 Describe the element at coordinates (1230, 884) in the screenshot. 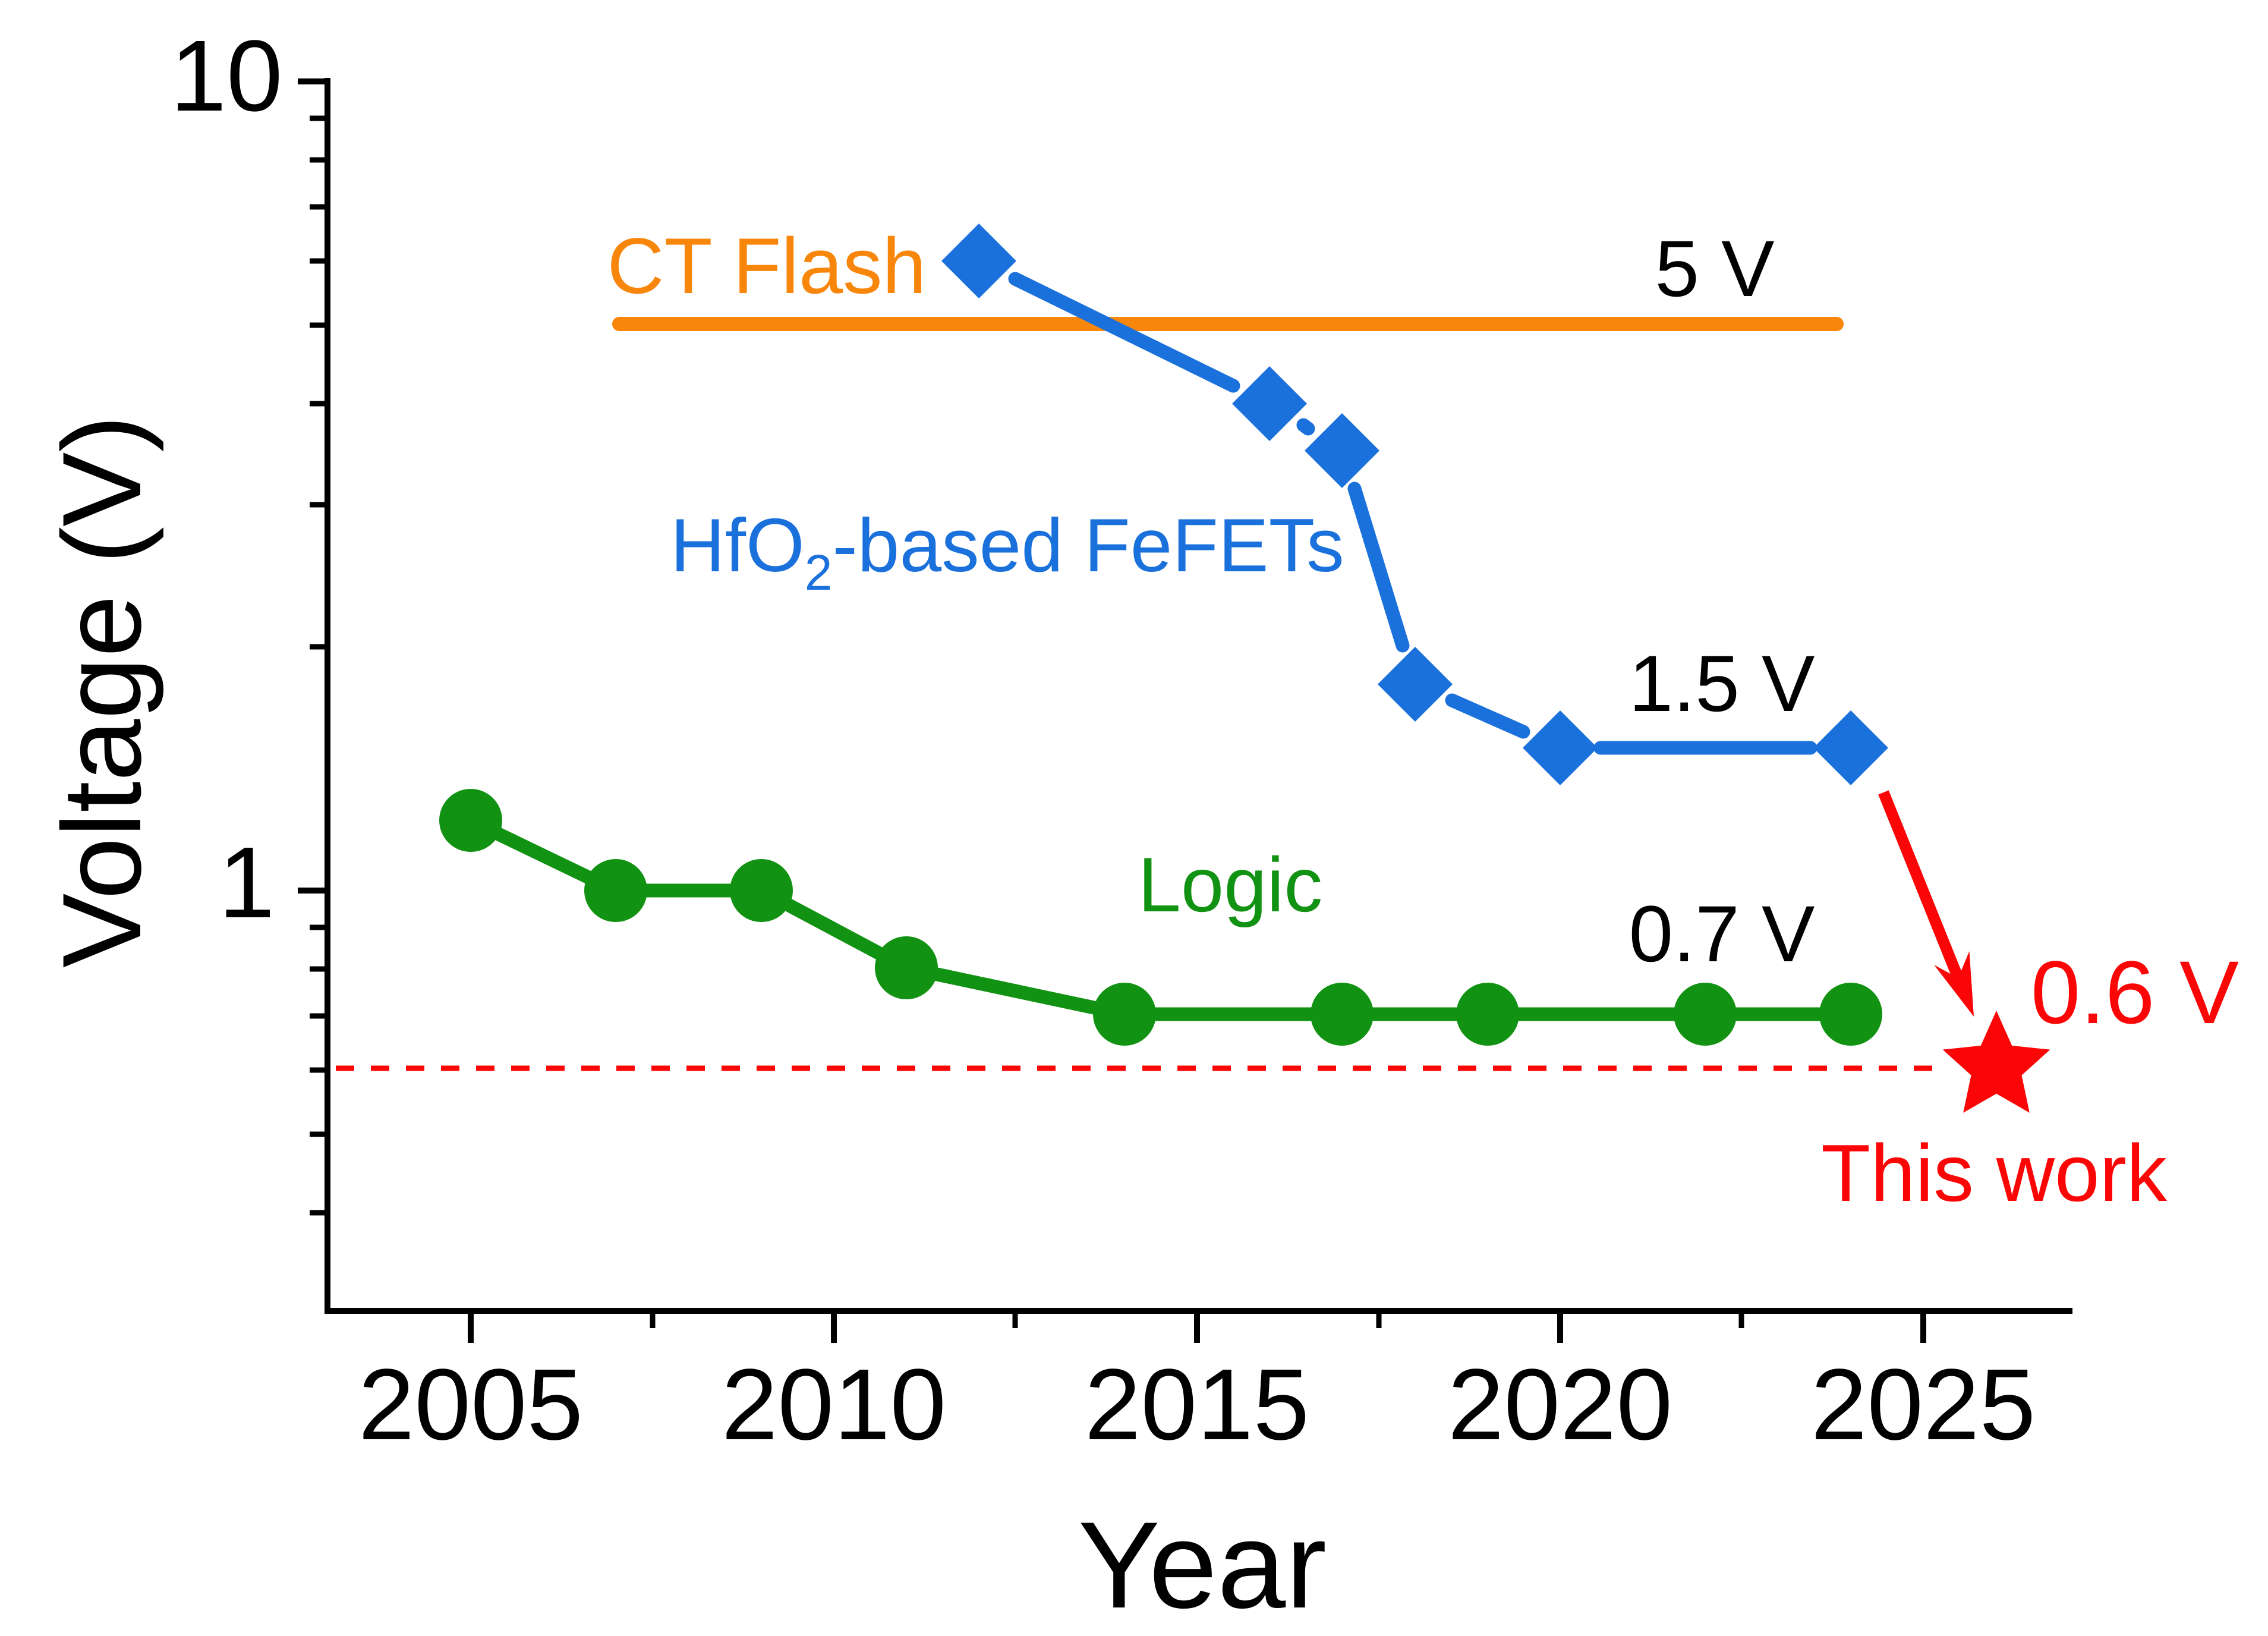

I see `svg-text: Logic` at that location.